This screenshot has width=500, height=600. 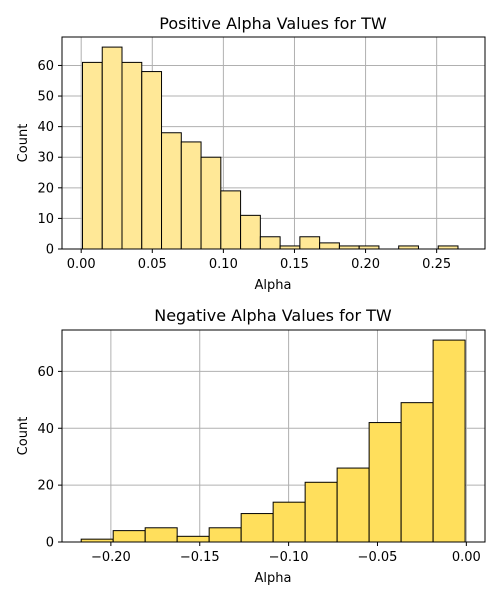 What do you see at coordinates (378, 557) in the screenshot?
I see `x-tick-label: −0.05` at bounding box center [378, 557].